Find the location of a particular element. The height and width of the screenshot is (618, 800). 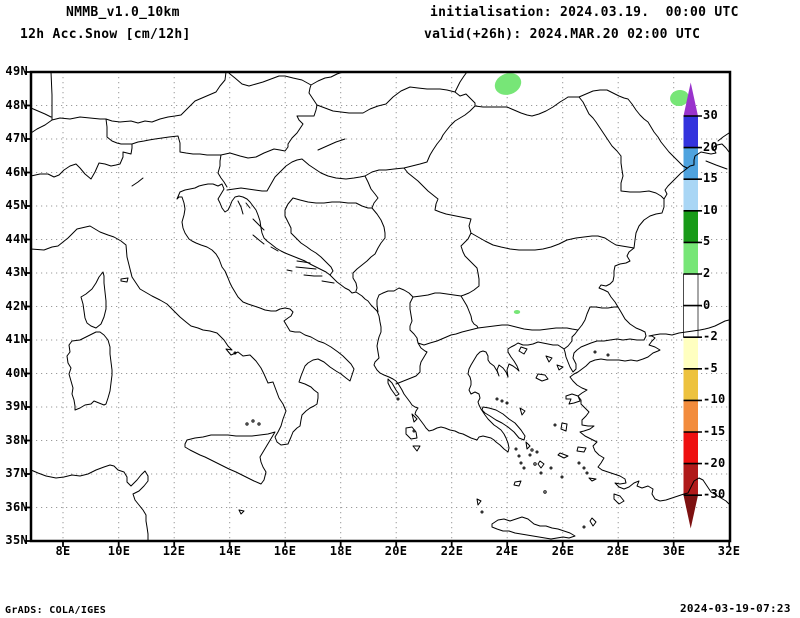

lat-label: 35N is located at coordinates (16, 540).